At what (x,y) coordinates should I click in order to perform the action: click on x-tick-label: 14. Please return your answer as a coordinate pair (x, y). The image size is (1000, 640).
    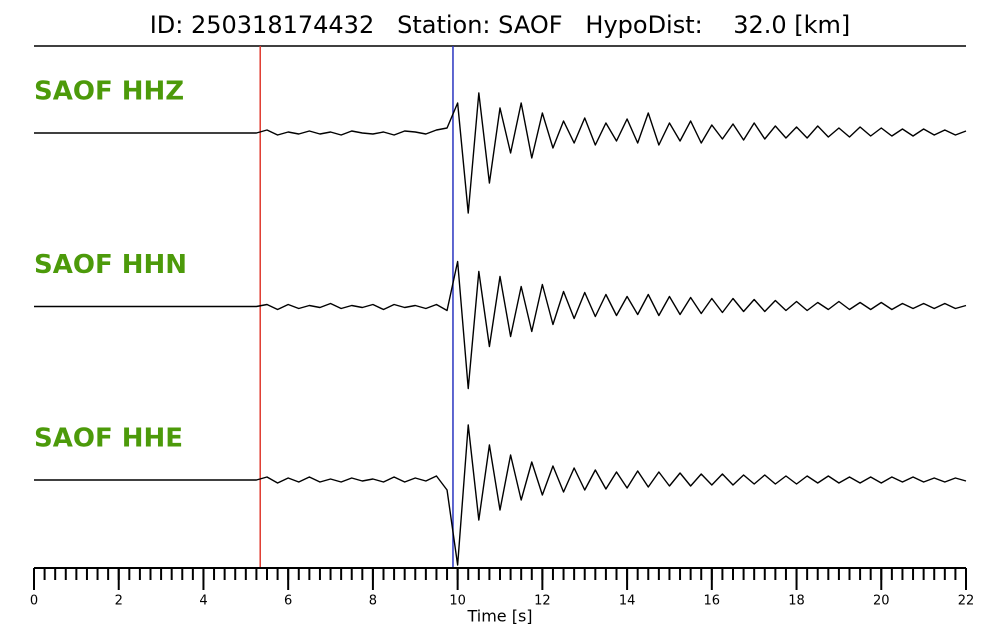
    Looking at the image, I should click on (627, 601).